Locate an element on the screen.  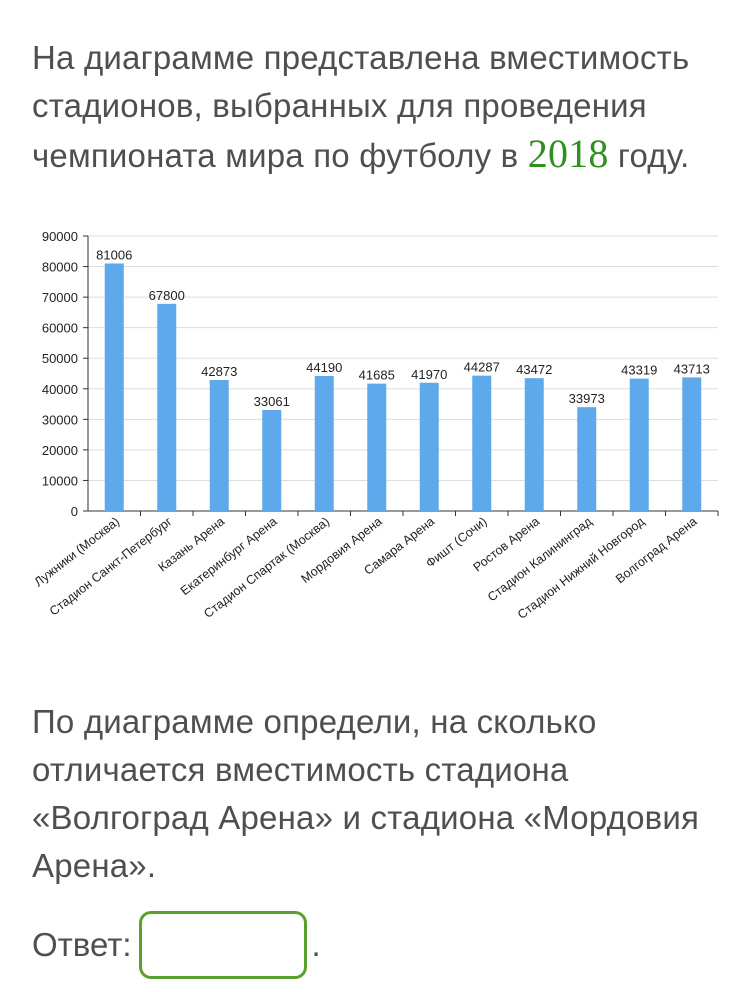
y-tick-label: 10000 is located at coordinates (60, 480).